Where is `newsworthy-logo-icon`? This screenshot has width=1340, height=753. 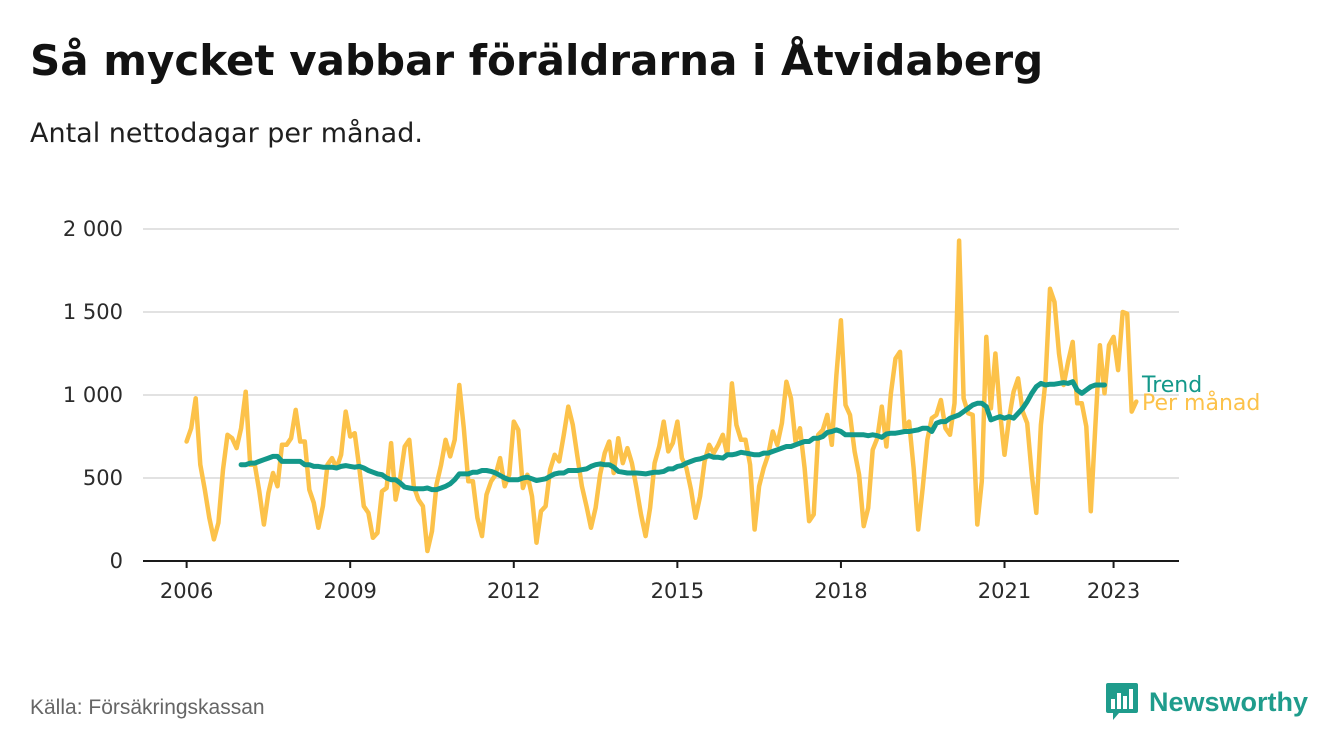 newsworthy-logo-icon is located at coordinates (1121, 701).